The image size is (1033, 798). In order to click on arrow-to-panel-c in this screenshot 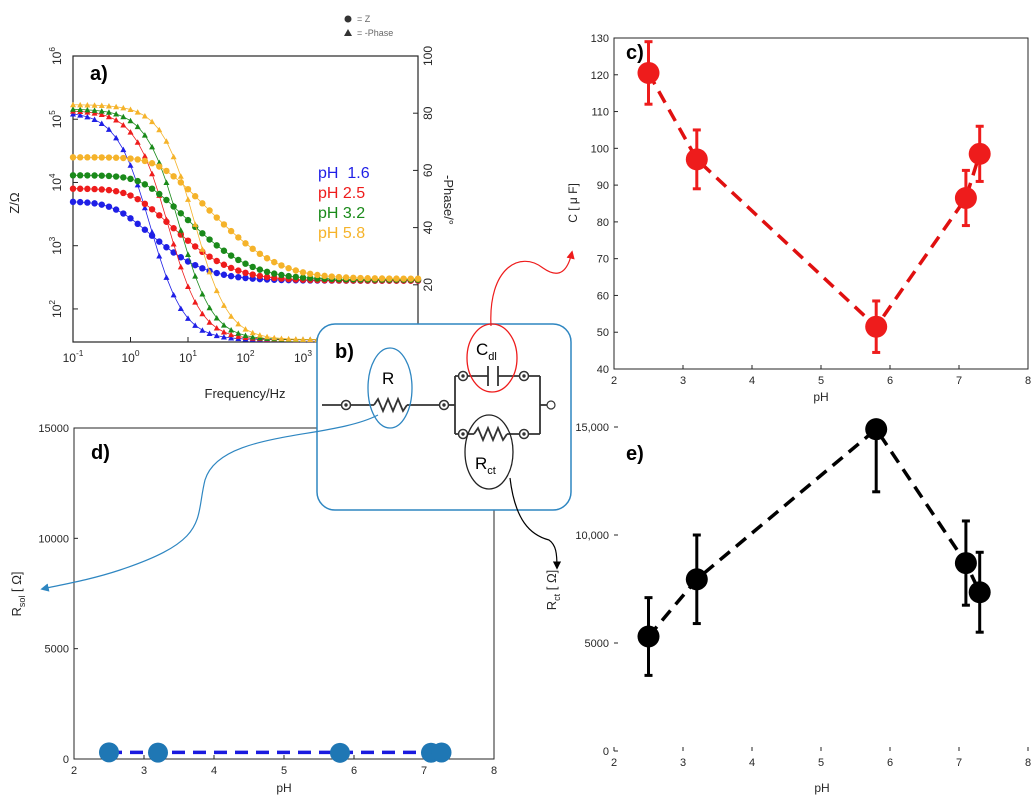, I will do `click(532, 288)`.